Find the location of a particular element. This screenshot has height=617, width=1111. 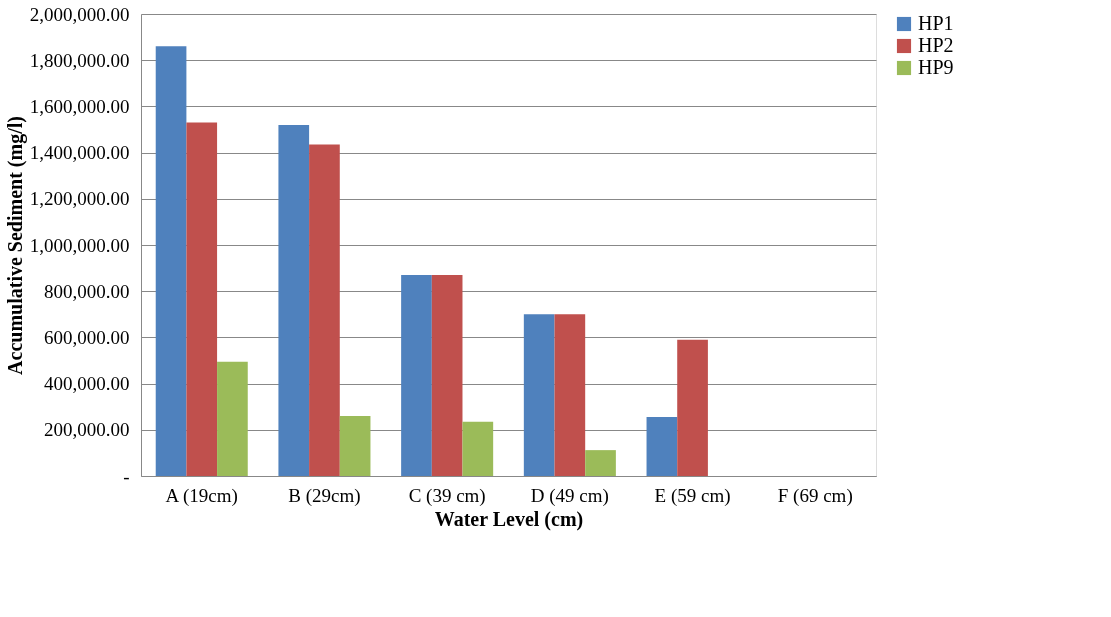

y-tick-label: 800,000.00 is located at coordinates (87, 291).